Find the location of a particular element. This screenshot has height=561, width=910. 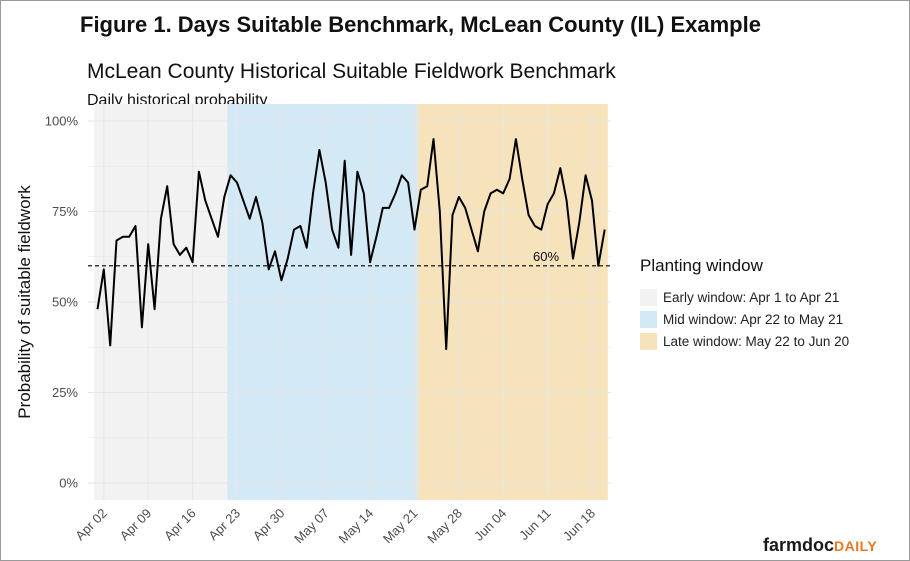

y-tick-label-2: 50% is located at coordinates (65, 302).